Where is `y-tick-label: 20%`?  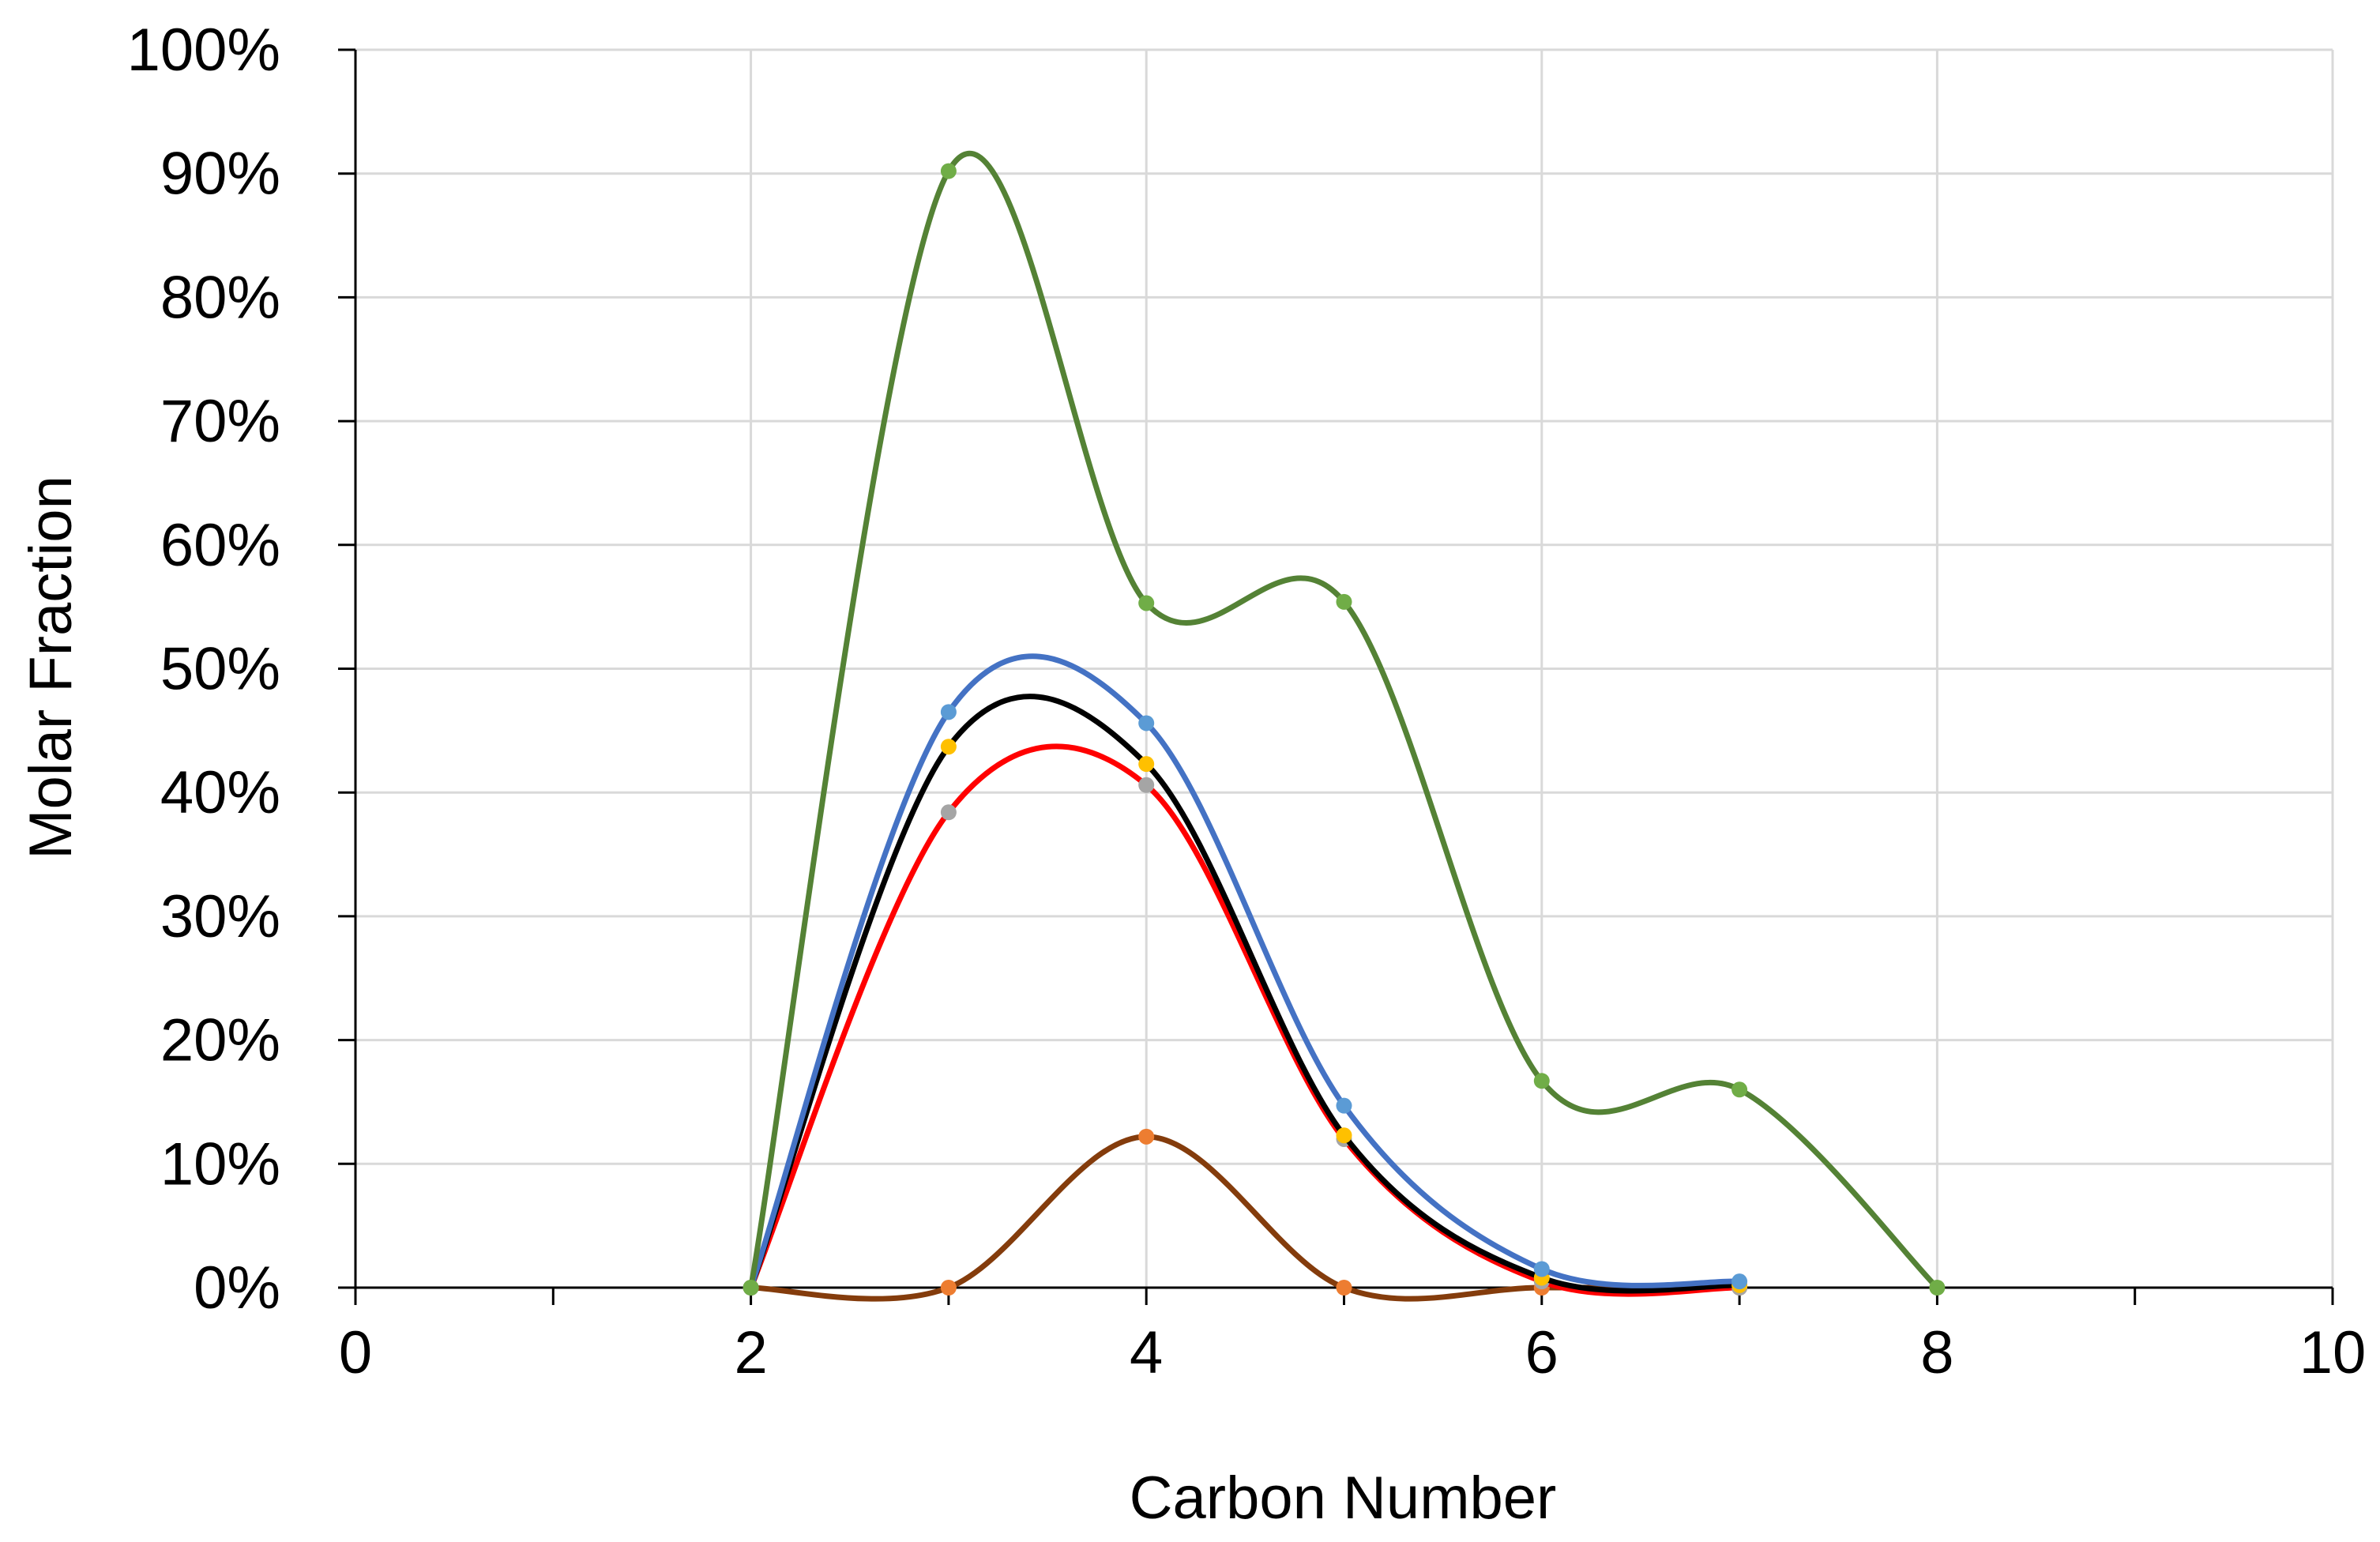
y-tick-label: 20% is located at coordinates (220, 1040).